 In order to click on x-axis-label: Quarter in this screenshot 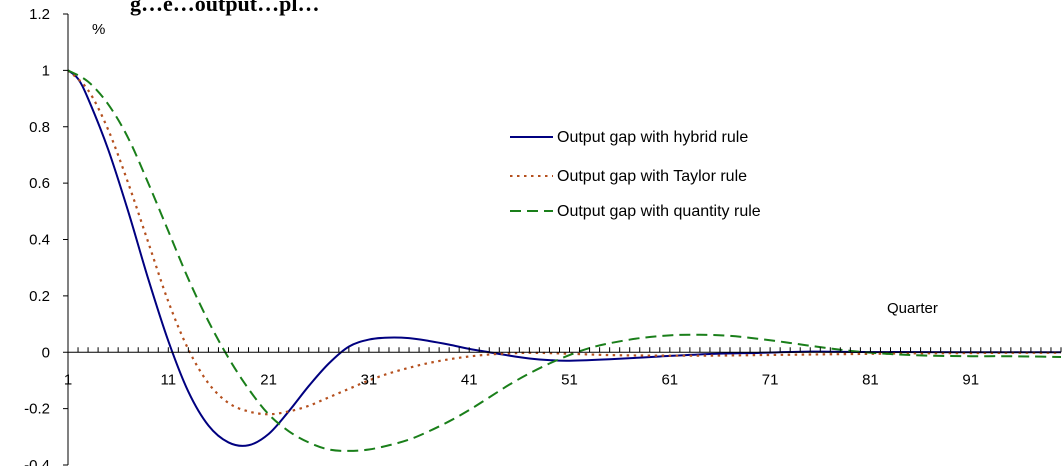, I will do `click(912, 308)`.